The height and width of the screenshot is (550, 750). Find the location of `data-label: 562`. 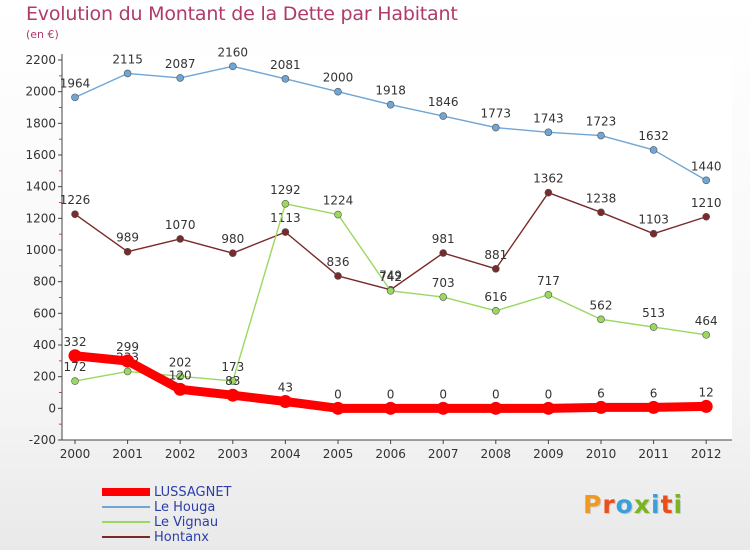

data-label: 562 is located at coordinates (601, 305).